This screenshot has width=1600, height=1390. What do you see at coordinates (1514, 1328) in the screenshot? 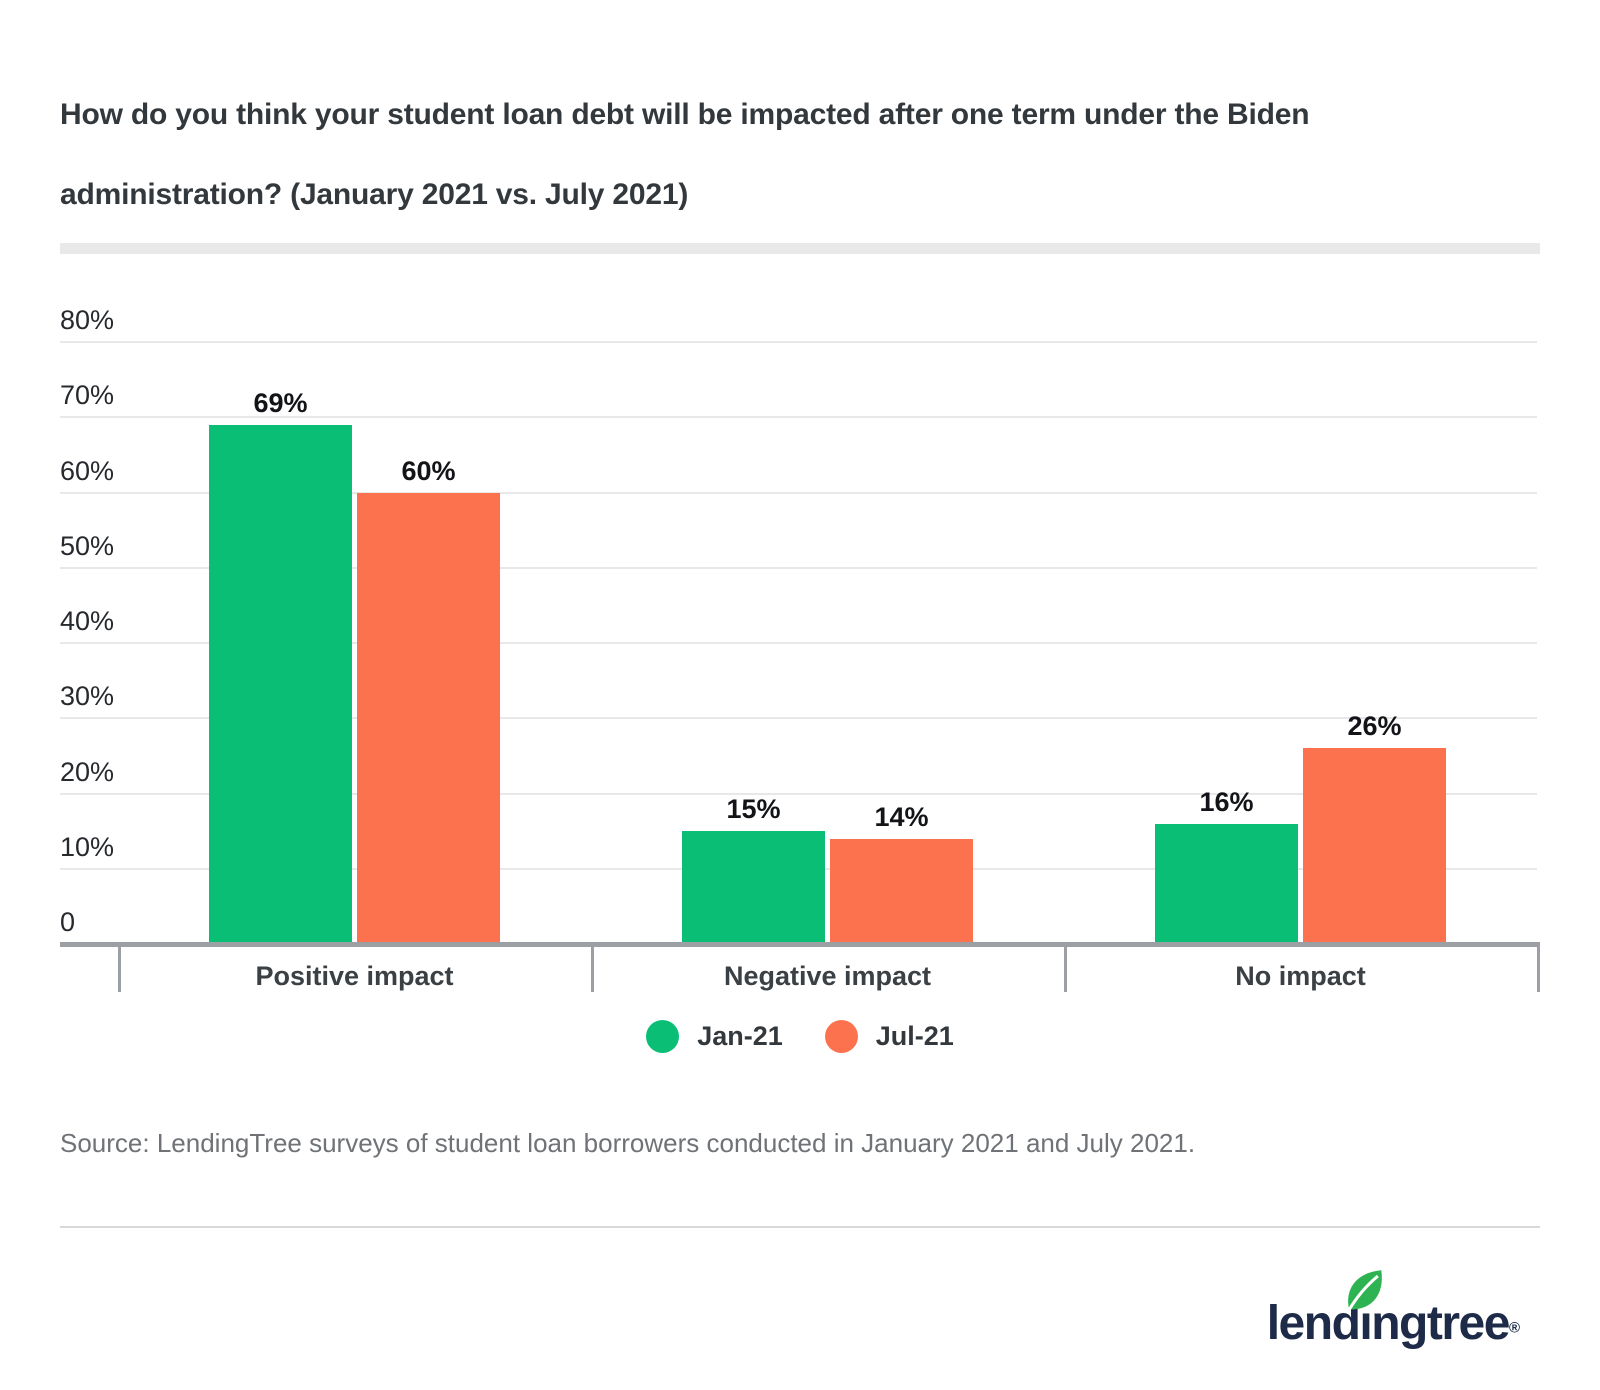
I see `registered-trademark-symbol: ®` at bounding box center [1514, 1328].